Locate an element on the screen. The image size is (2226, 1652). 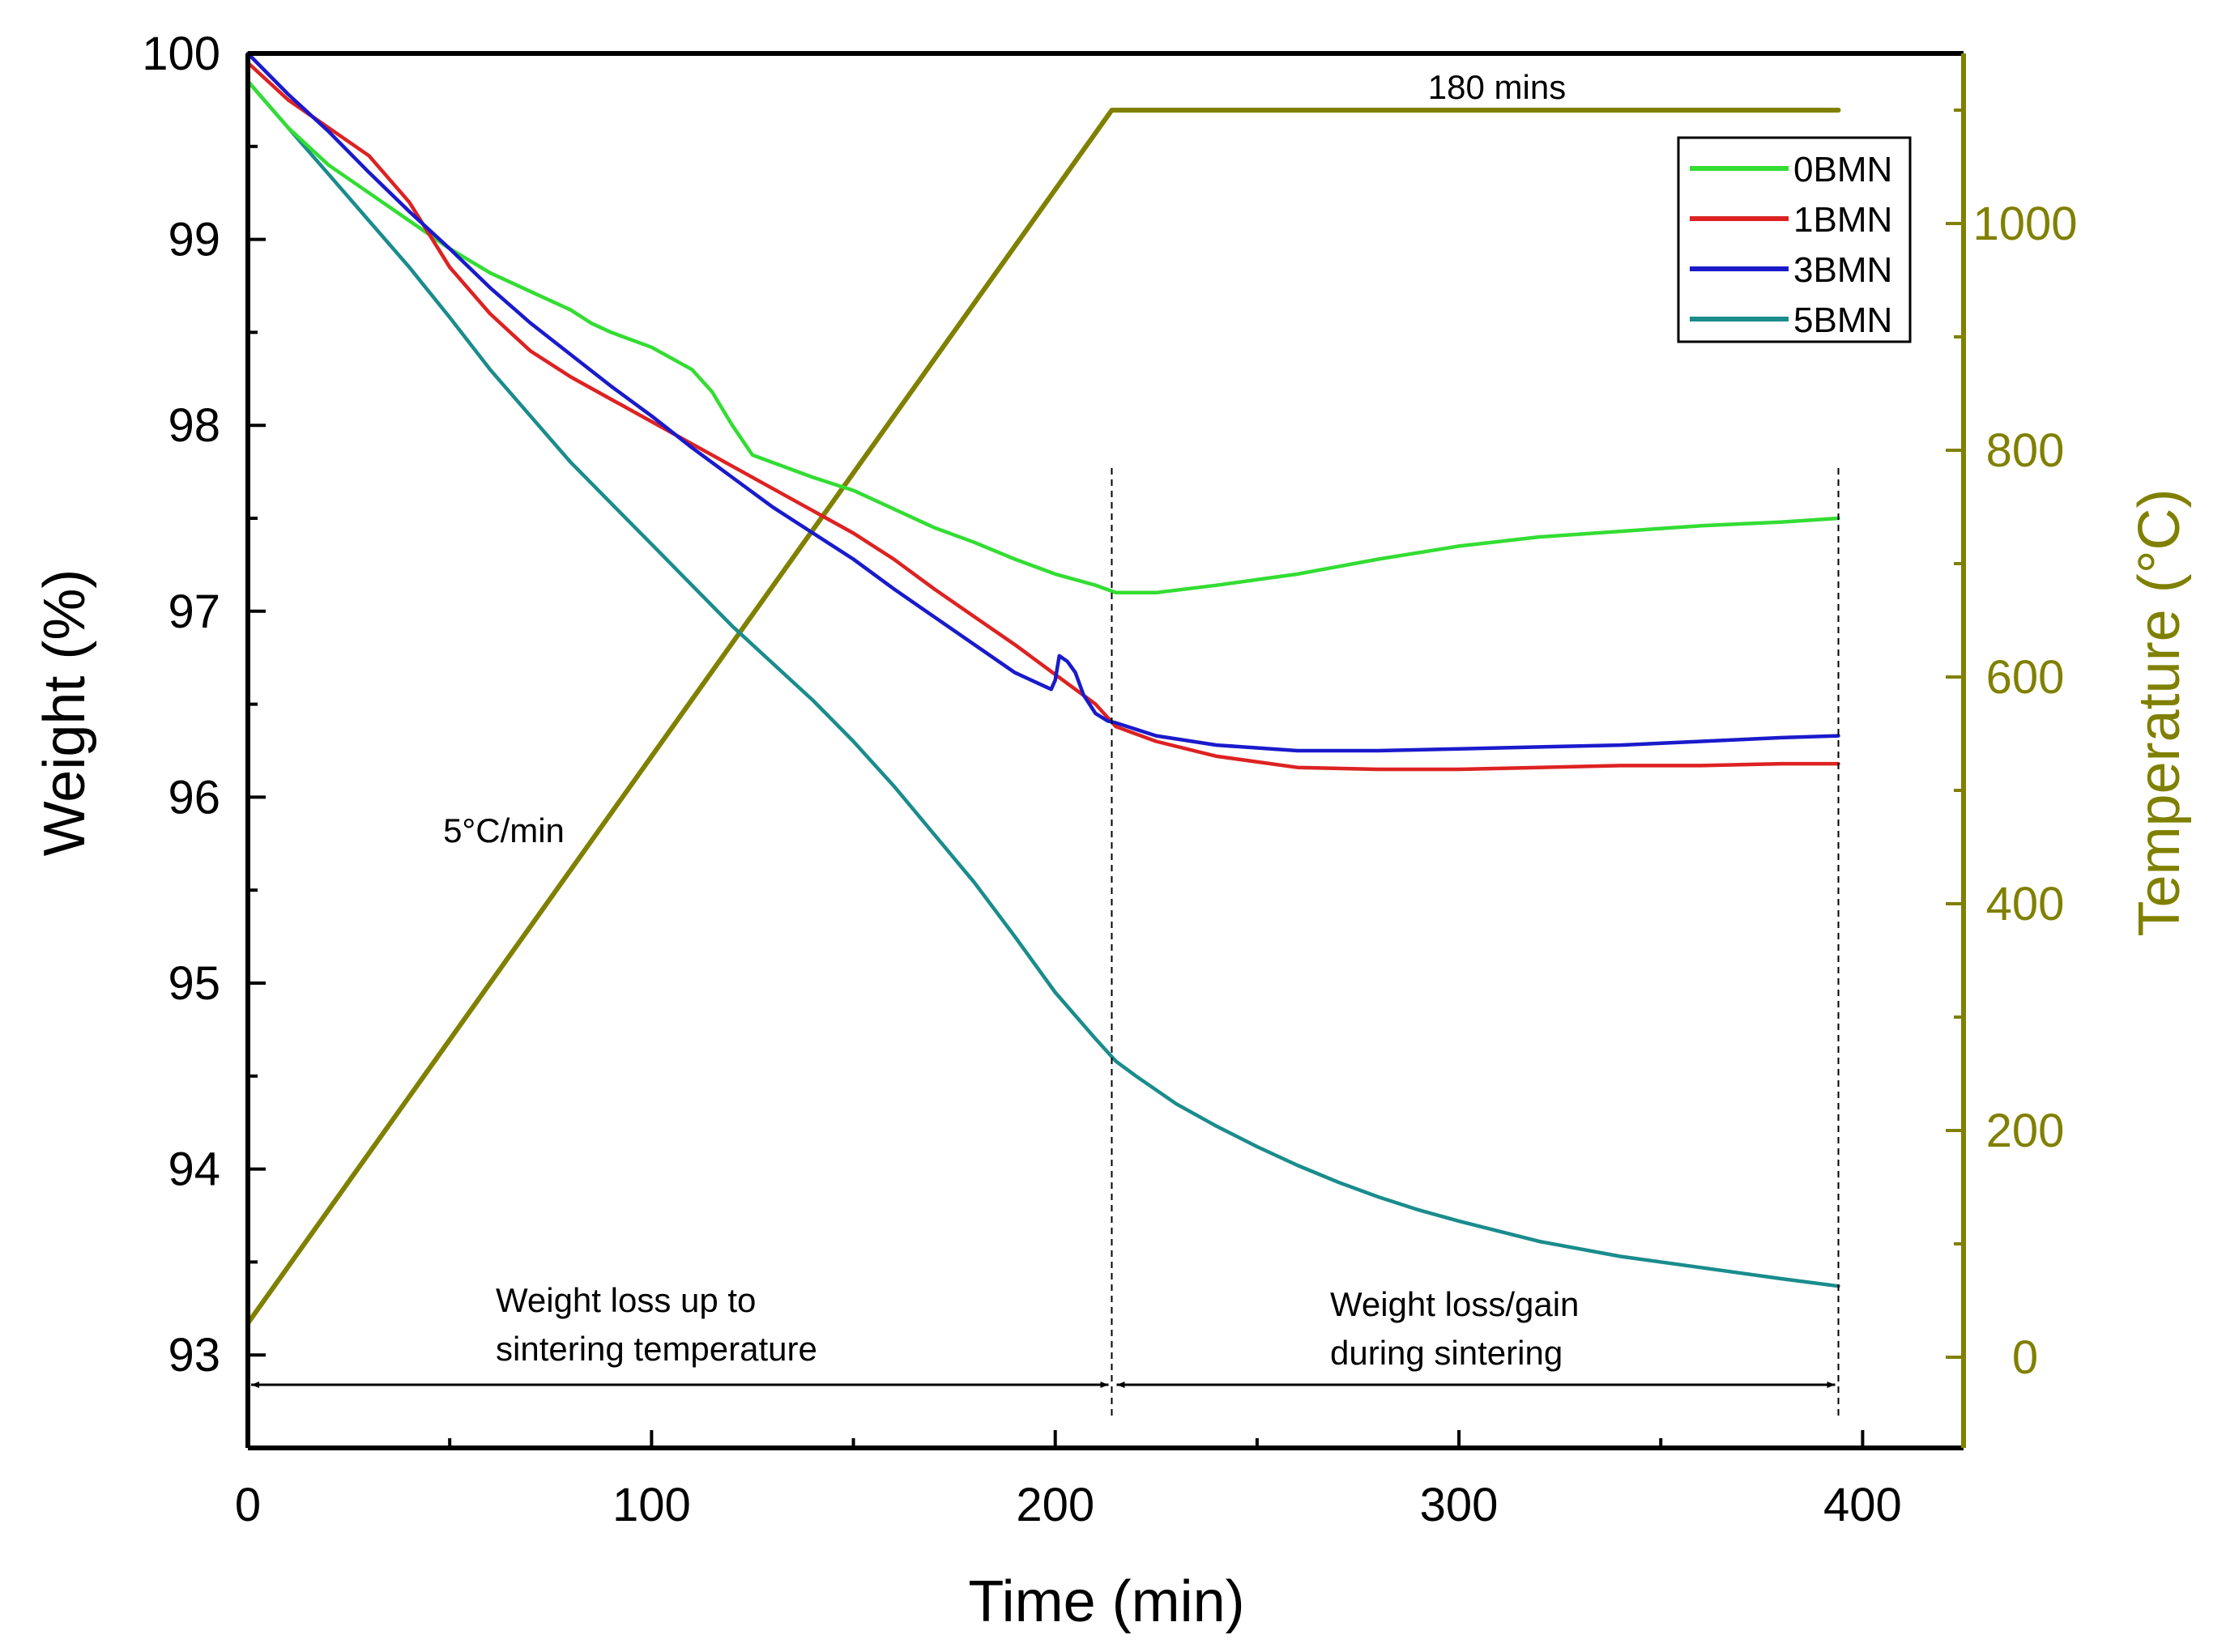
y-tick-label: 96 is located at coordinates (194, 797).